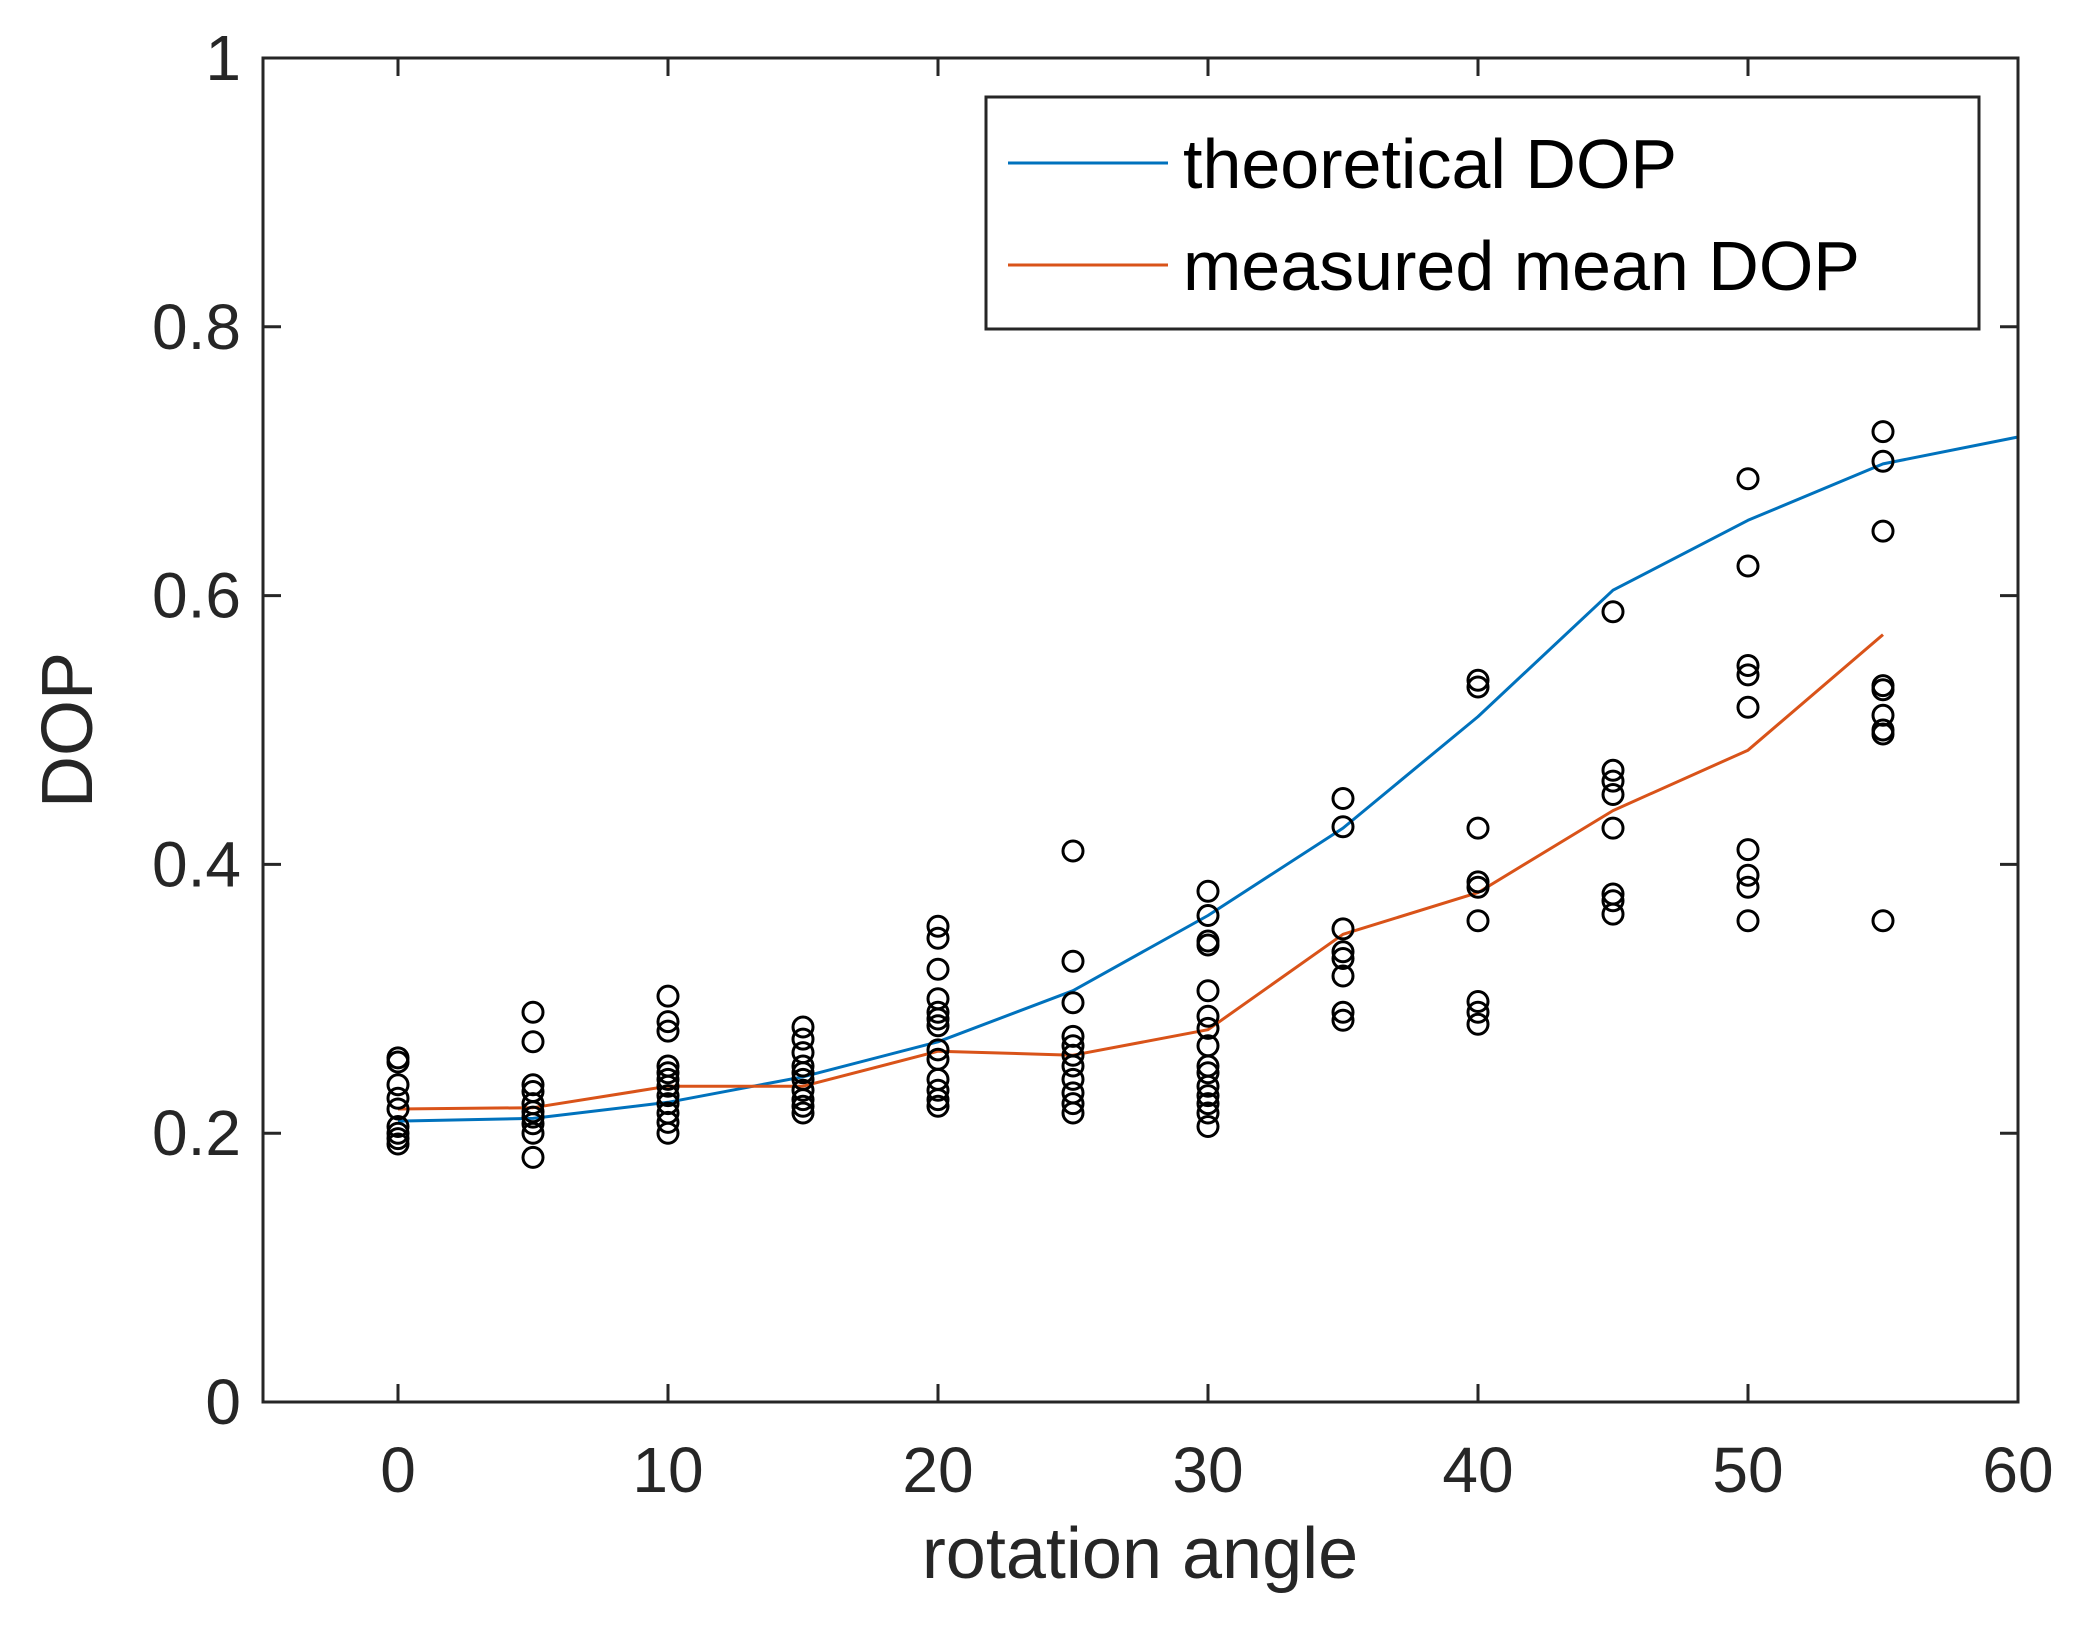 This screenshot has width=2074, height=1652. What do you see at coordinates (223, 1402) in the screenshot?
I see `y-tick-label: 0` at bounding box center [223, 1402].